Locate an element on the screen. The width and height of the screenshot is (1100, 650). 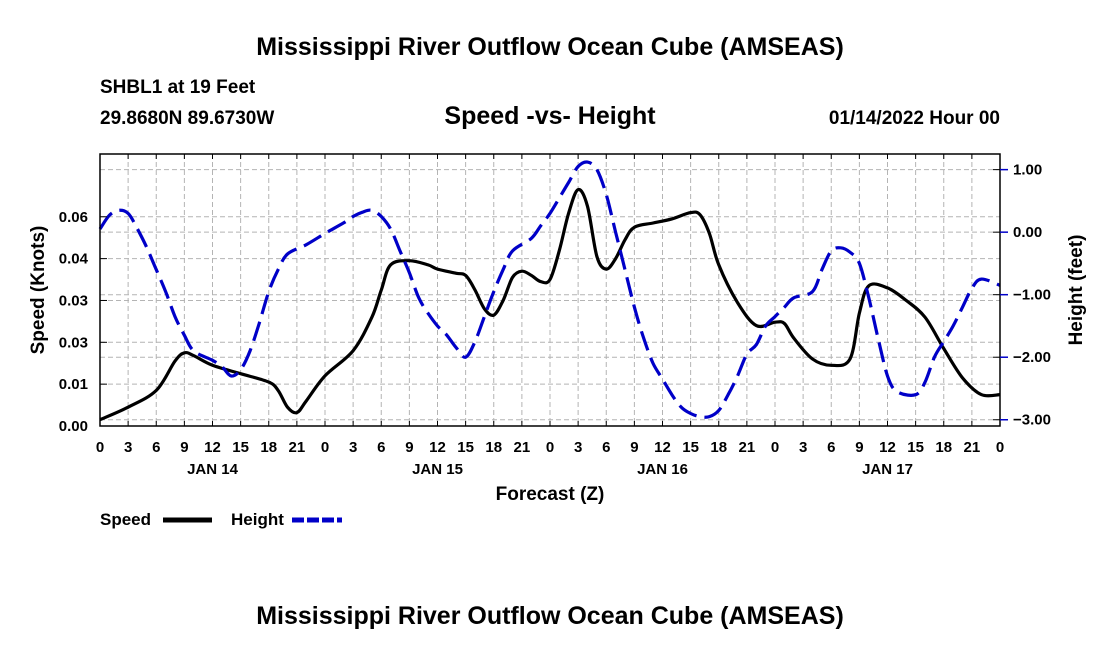
legend-label-height: Height is located at coordinates (257, 519).